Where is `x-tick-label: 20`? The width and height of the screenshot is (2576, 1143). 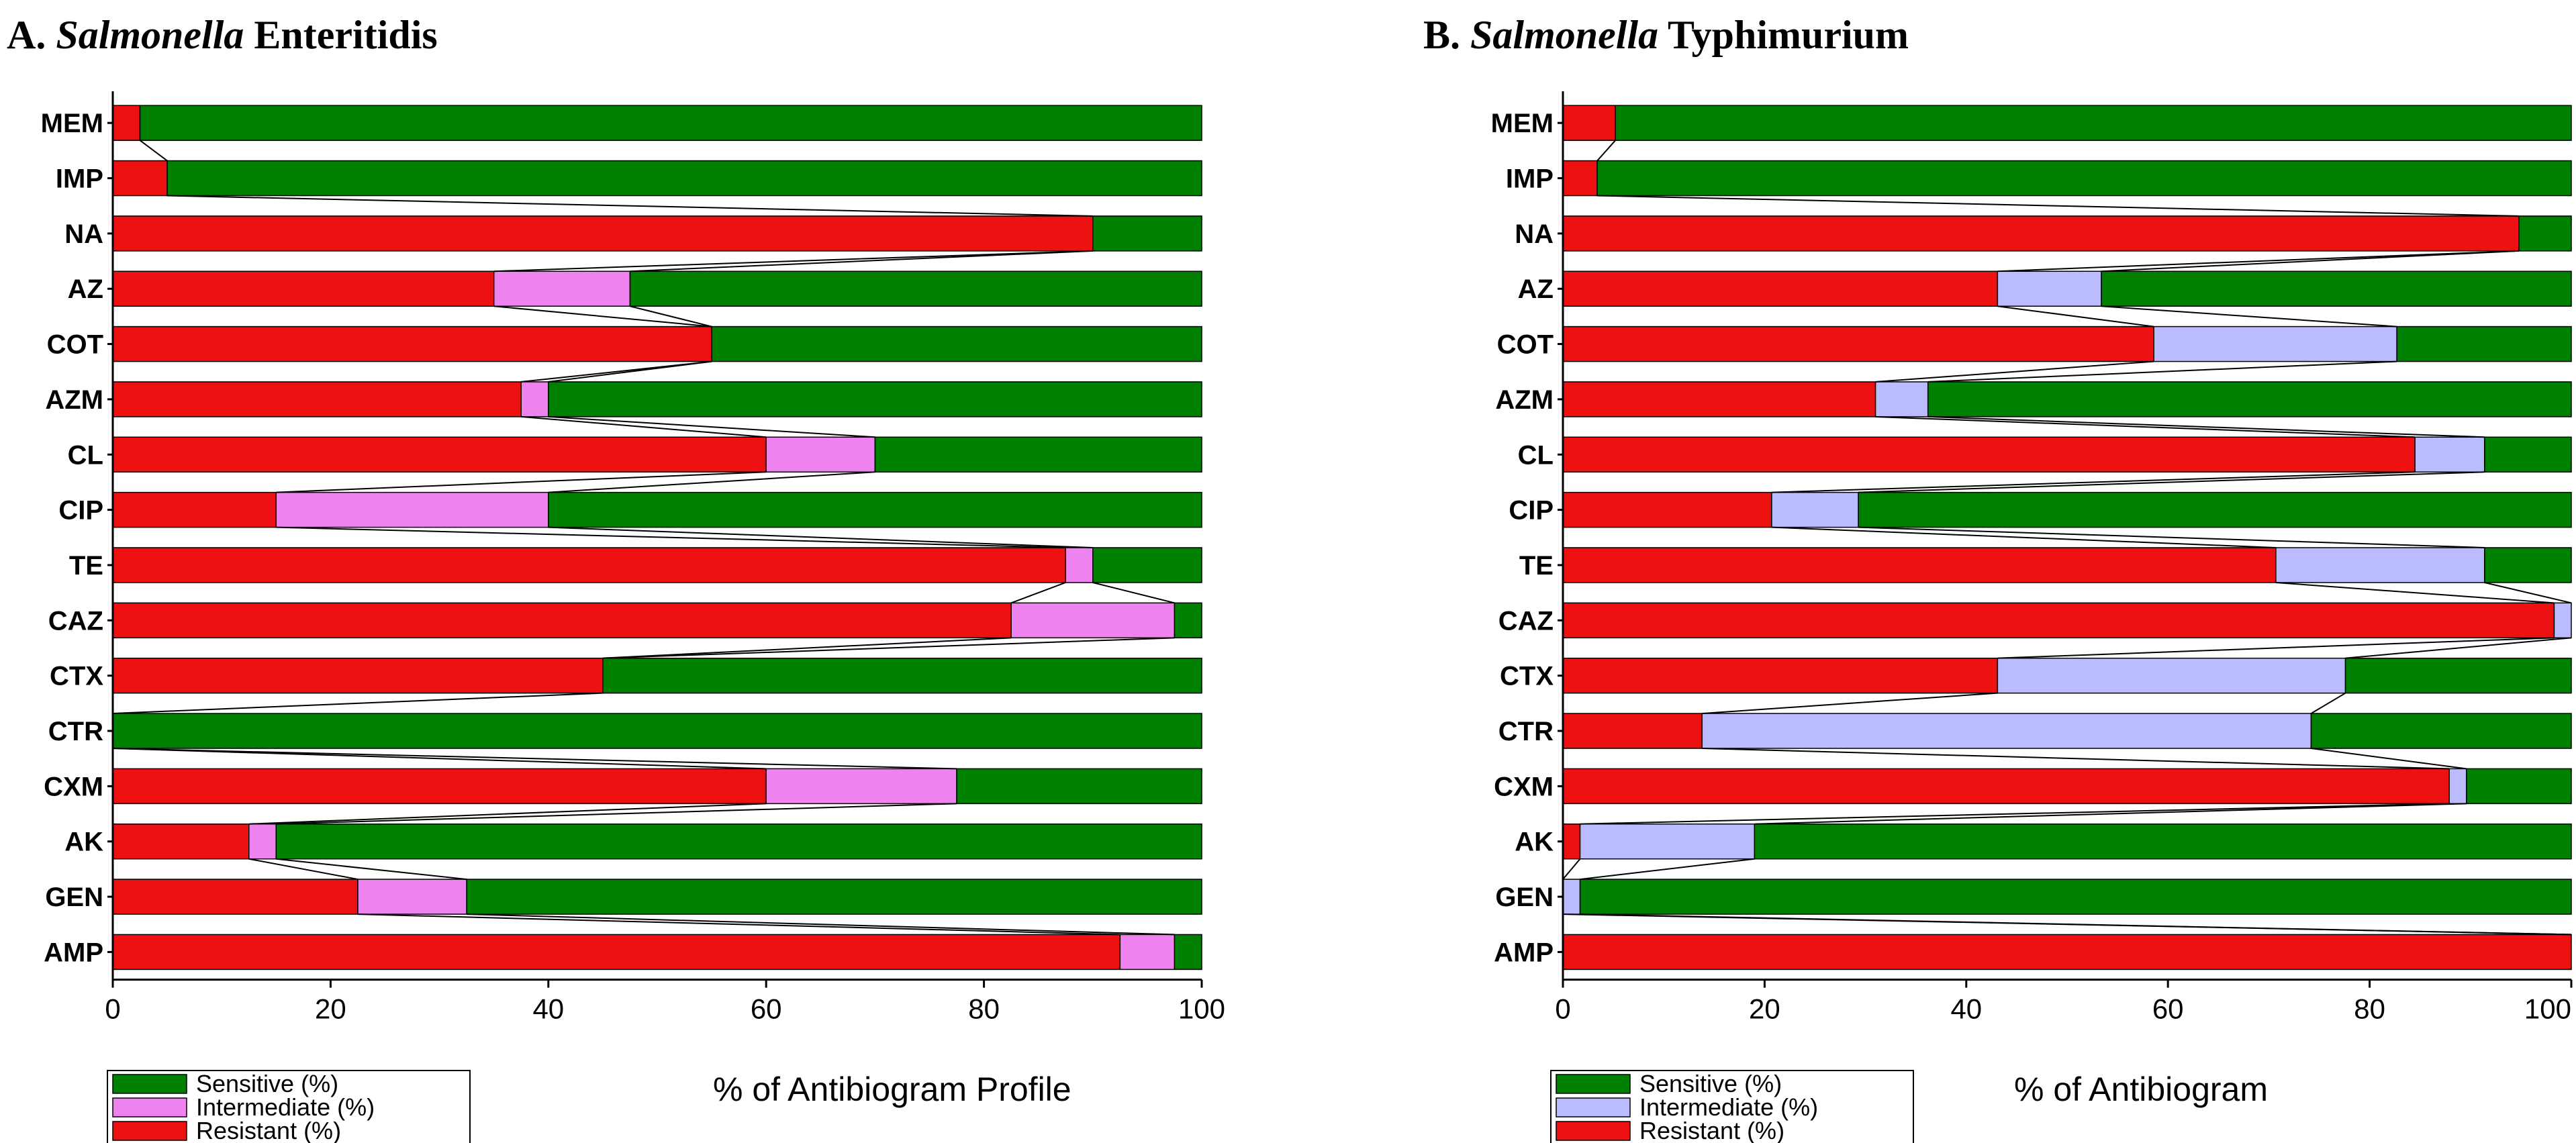
x-tick-label: 20 is located at coordinates (1765, 1009).